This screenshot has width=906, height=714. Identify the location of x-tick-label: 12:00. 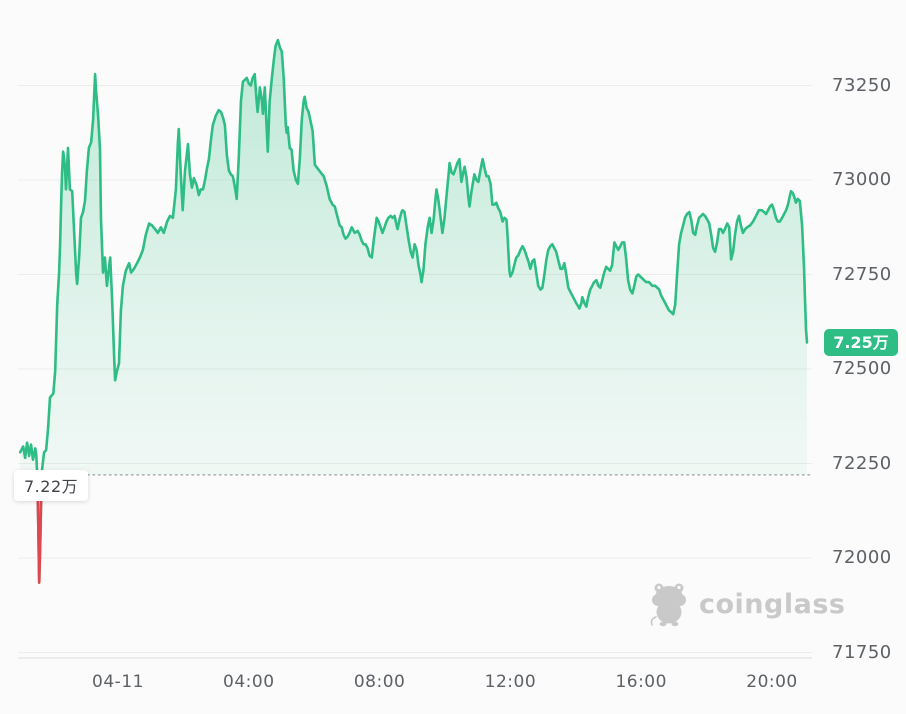
(510, 682).